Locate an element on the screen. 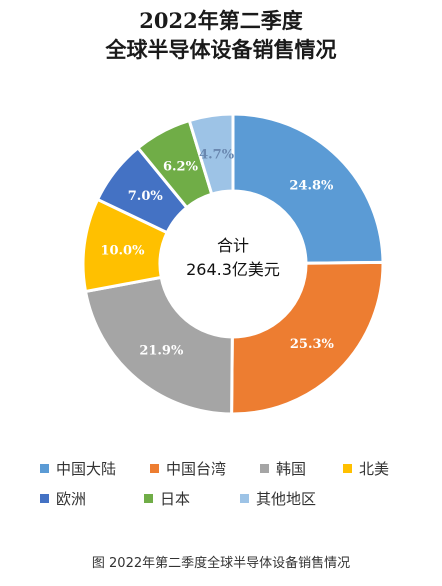 Image resolution: width=442 pixels, height=586 pixels. legend-label: 其他地区 is located at coordinates (286, 499).